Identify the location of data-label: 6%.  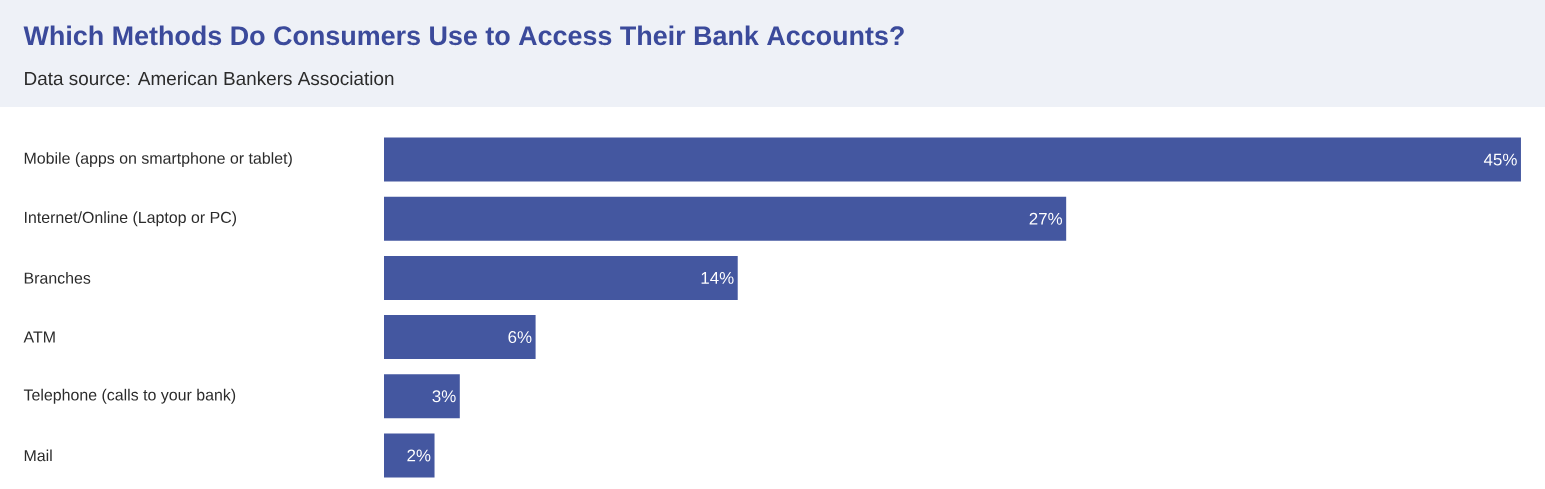
(520, 337).